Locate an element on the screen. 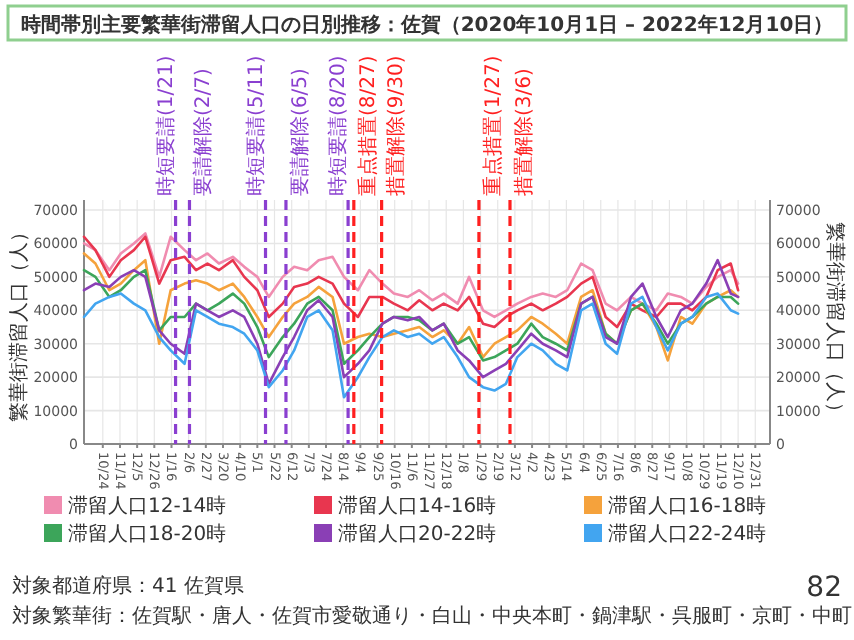 Image resolution: width=854 pixels, height=640 pixels. ref-line-label: 時短要請(5/11) is located at coordinates (255, 125).